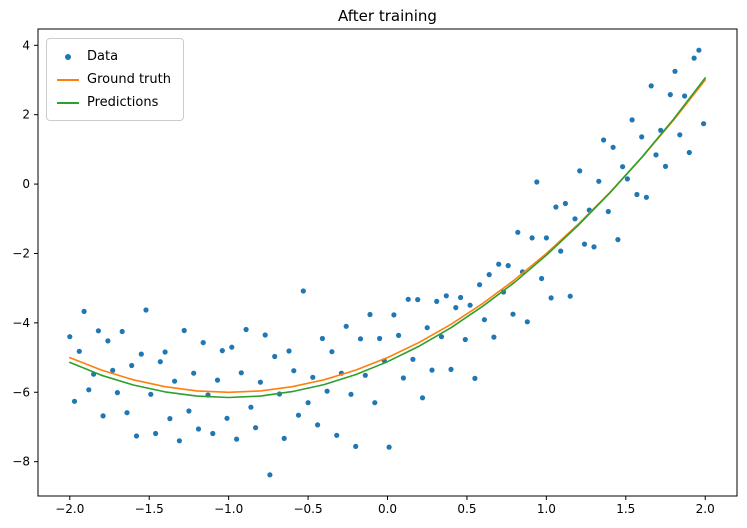 This screenshot has width=747, height=528. I want to click on y-tick-label: 0, so click(26, 184).